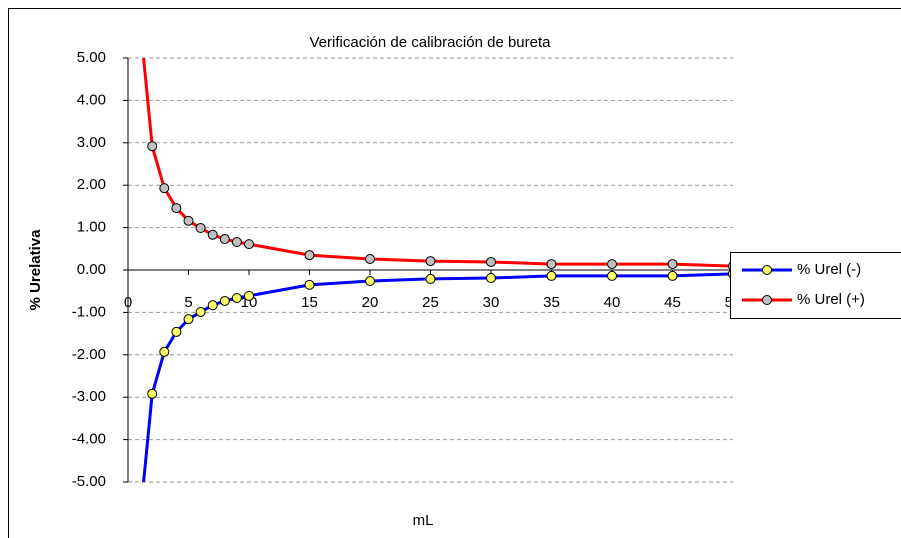  Describe the element at coordinates (89, 396) in the screenshot. I see `y-tick-label: -3.00` at that location.